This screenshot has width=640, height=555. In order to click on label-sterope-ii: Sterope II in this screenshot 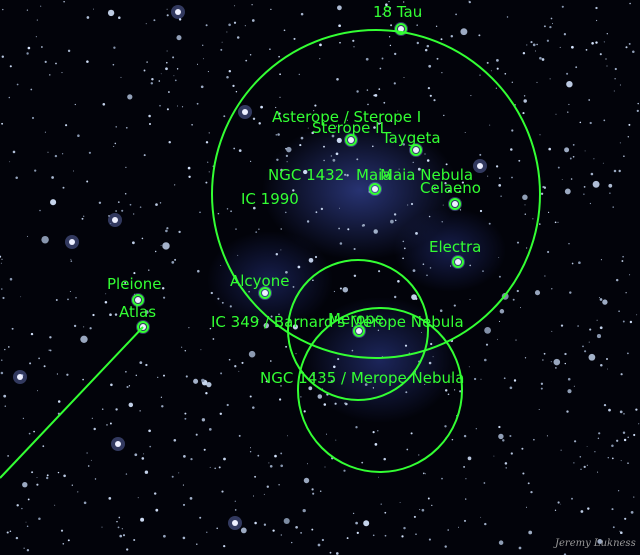, I will do `click(348, 128)`.